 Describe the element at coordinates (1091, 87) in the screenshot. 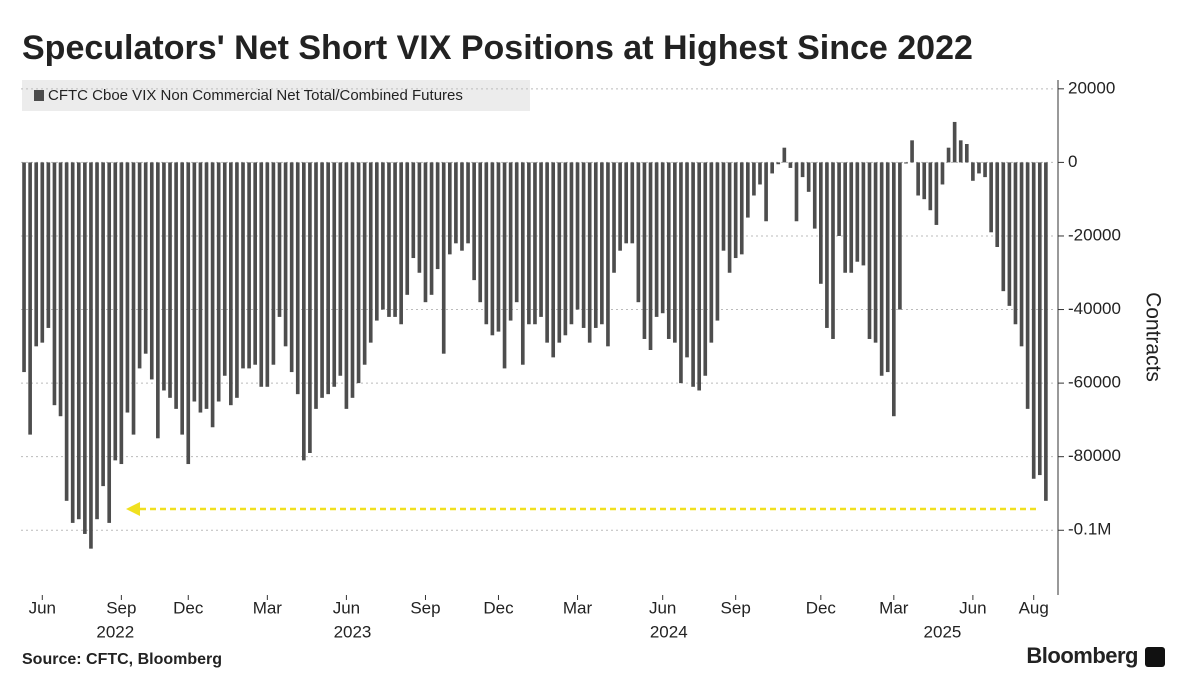

I see `y-tick-label: 20000` at that location.